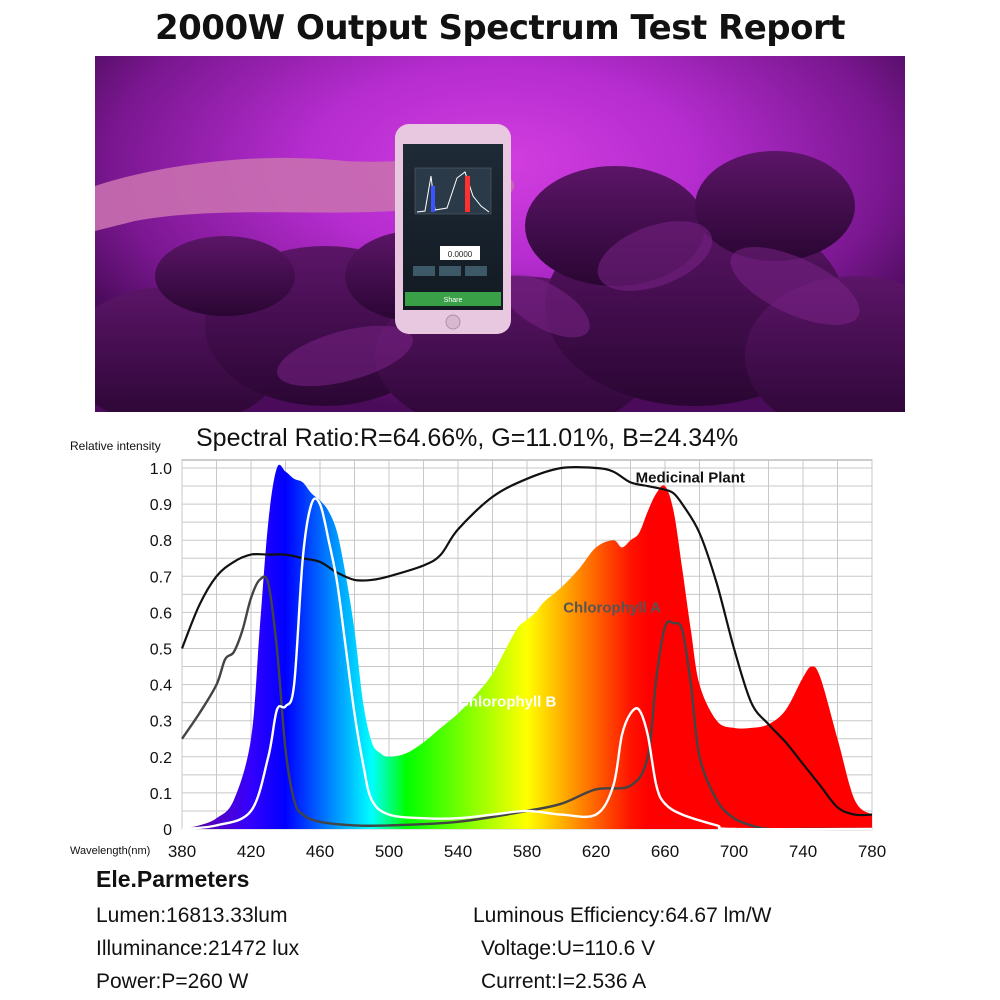 Image resolution: width=1000 pixels, height=1000 pixels. I want to click on y-tick-label: 0.9, so click(161, 505).